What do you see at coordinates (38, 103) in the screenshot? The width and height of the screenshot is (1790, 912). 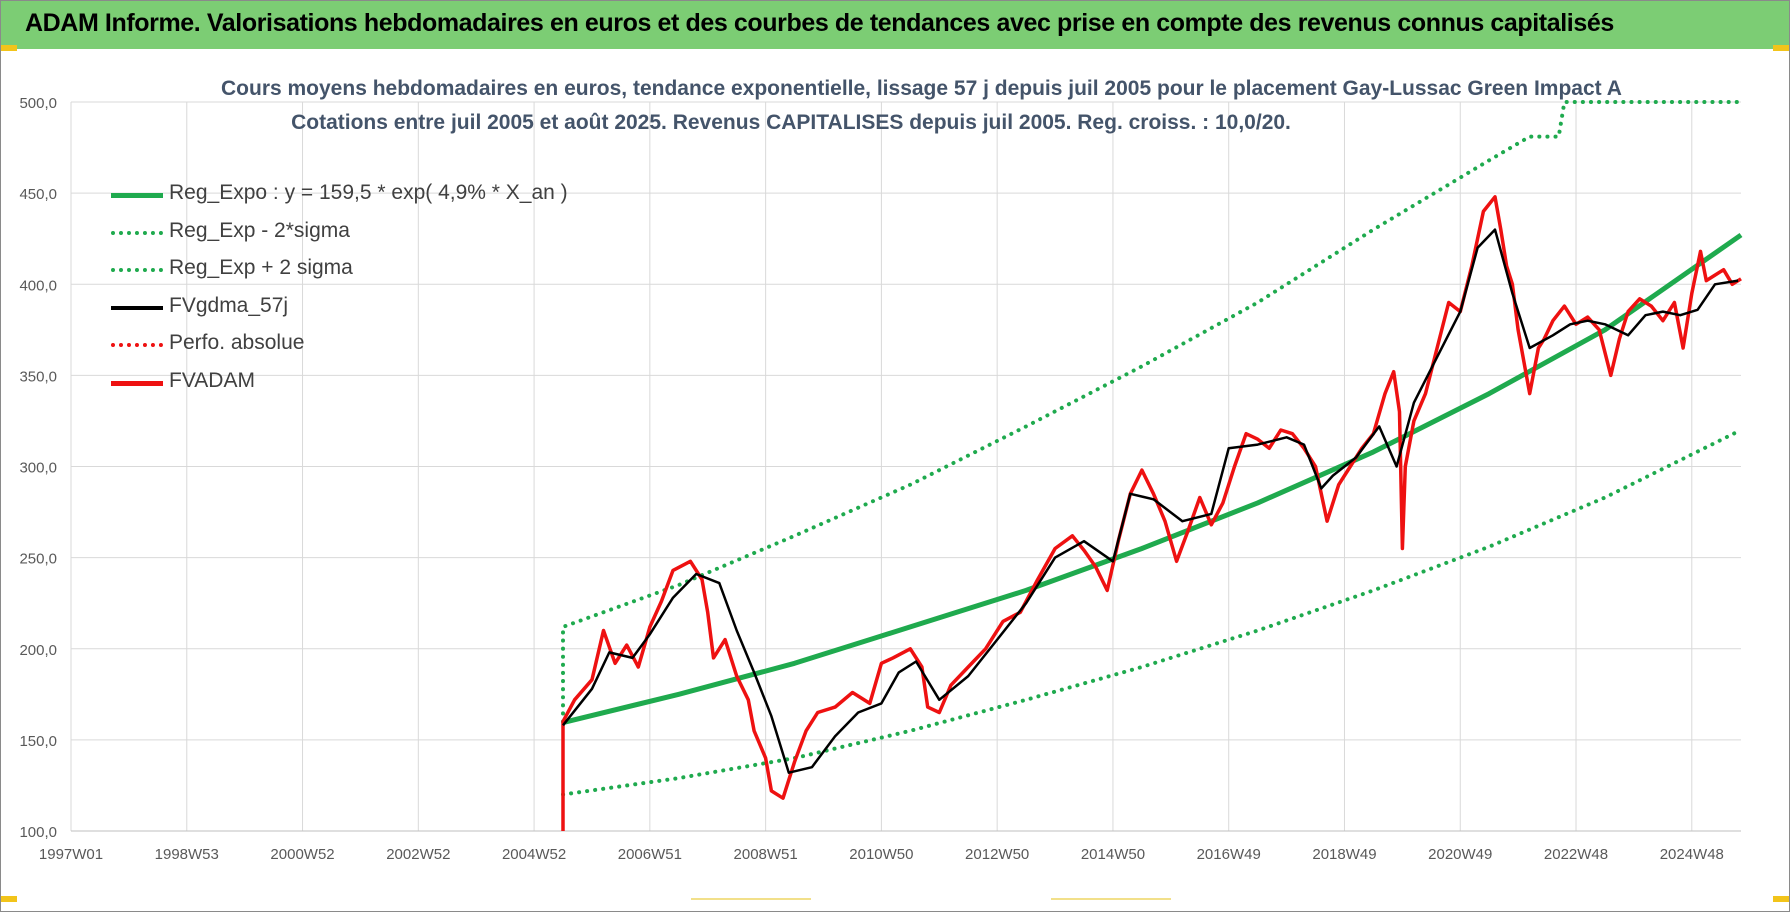 I see `y-tick-label: 500,0` at bounding box center [38, 103].